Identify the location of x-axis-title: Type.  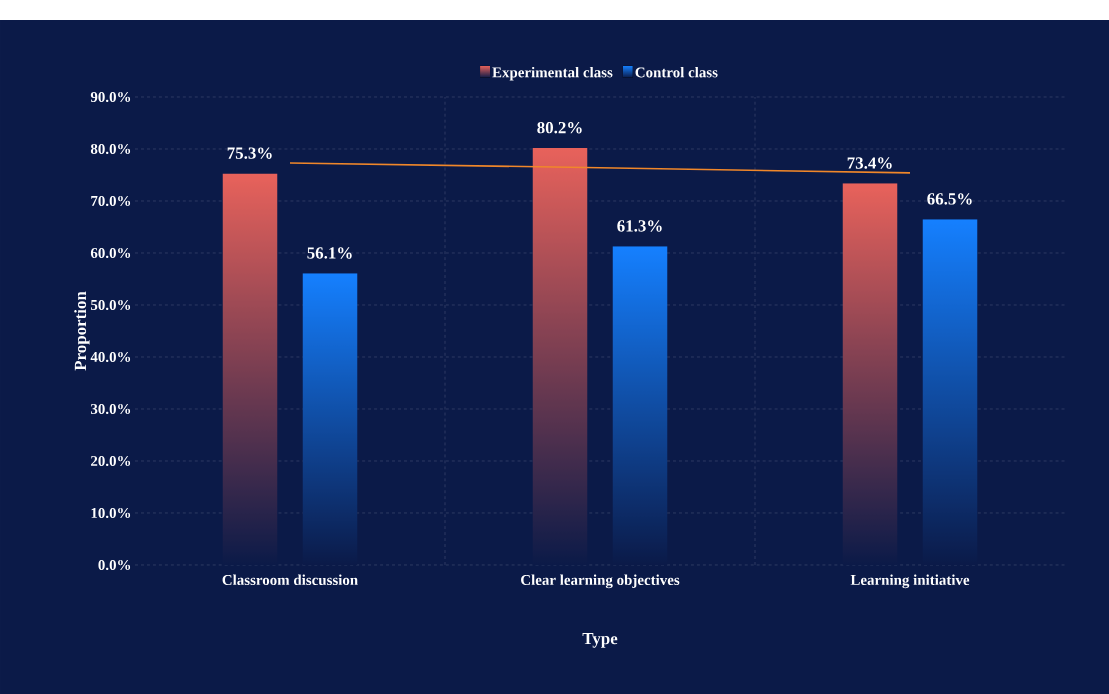
(600, 640).